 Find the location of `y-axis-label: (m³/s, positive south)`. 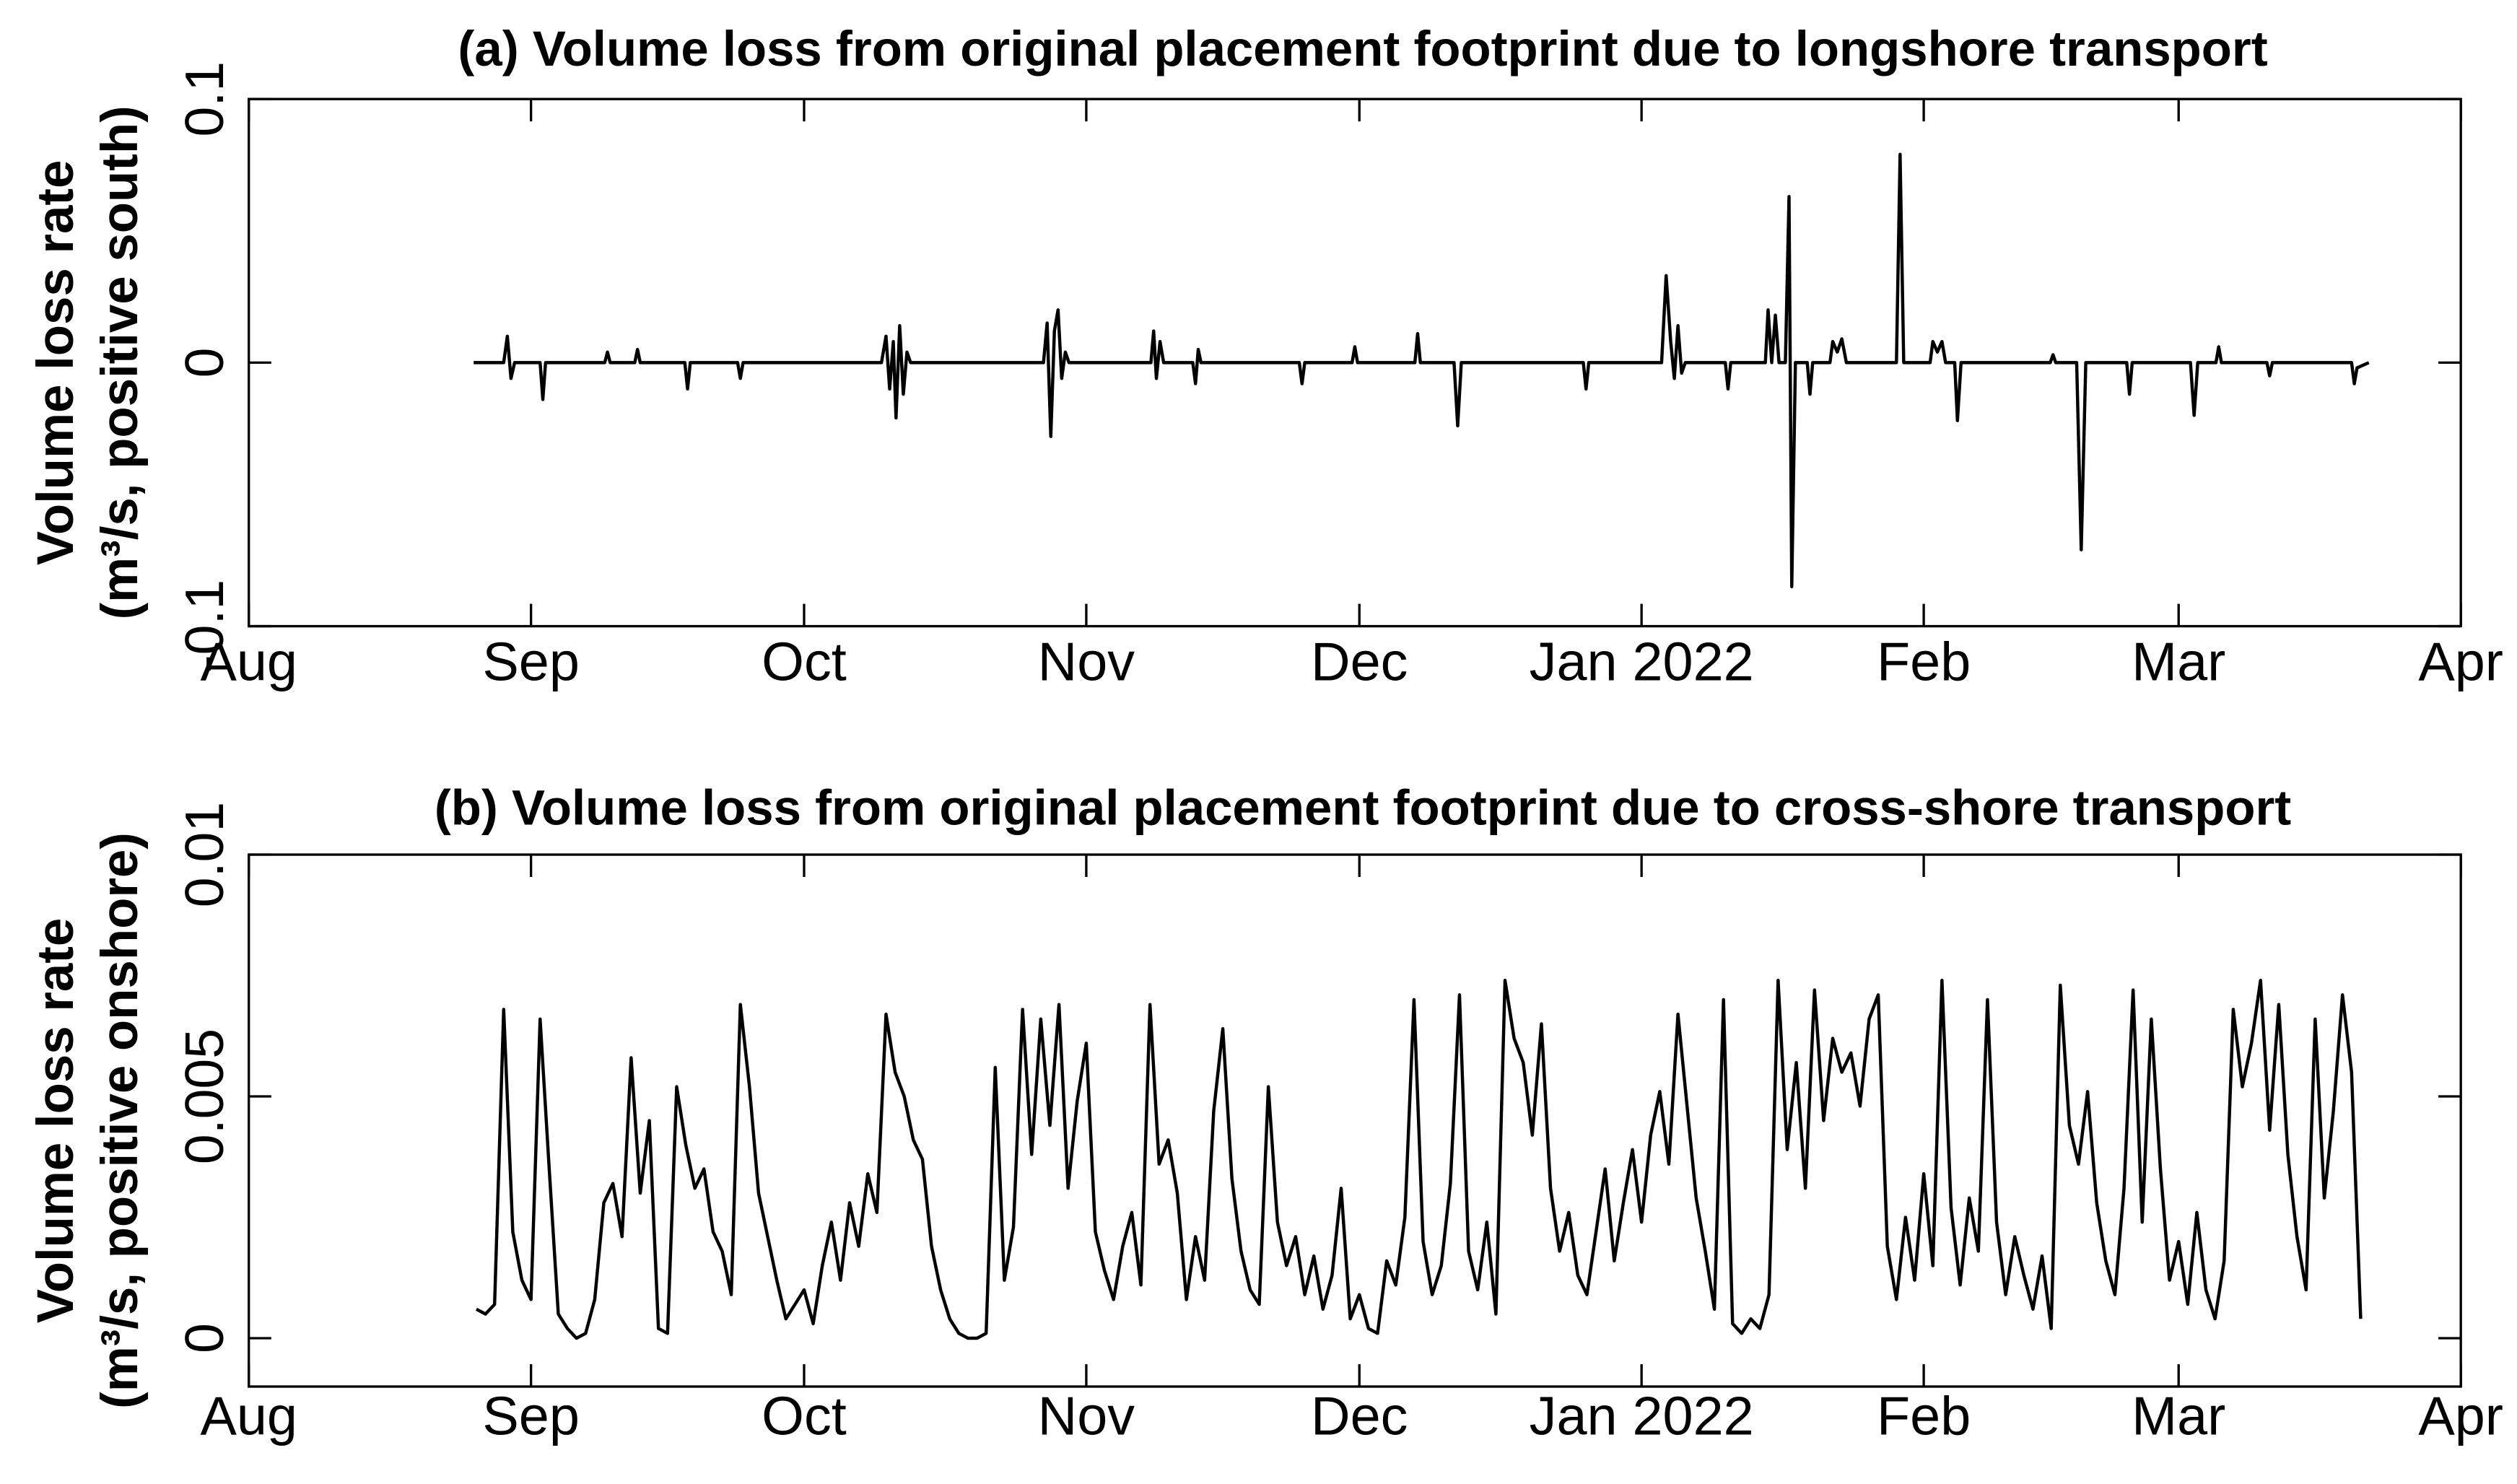

y-axis-label: (m³/s, positive south) is located at coordinates (121, 362).